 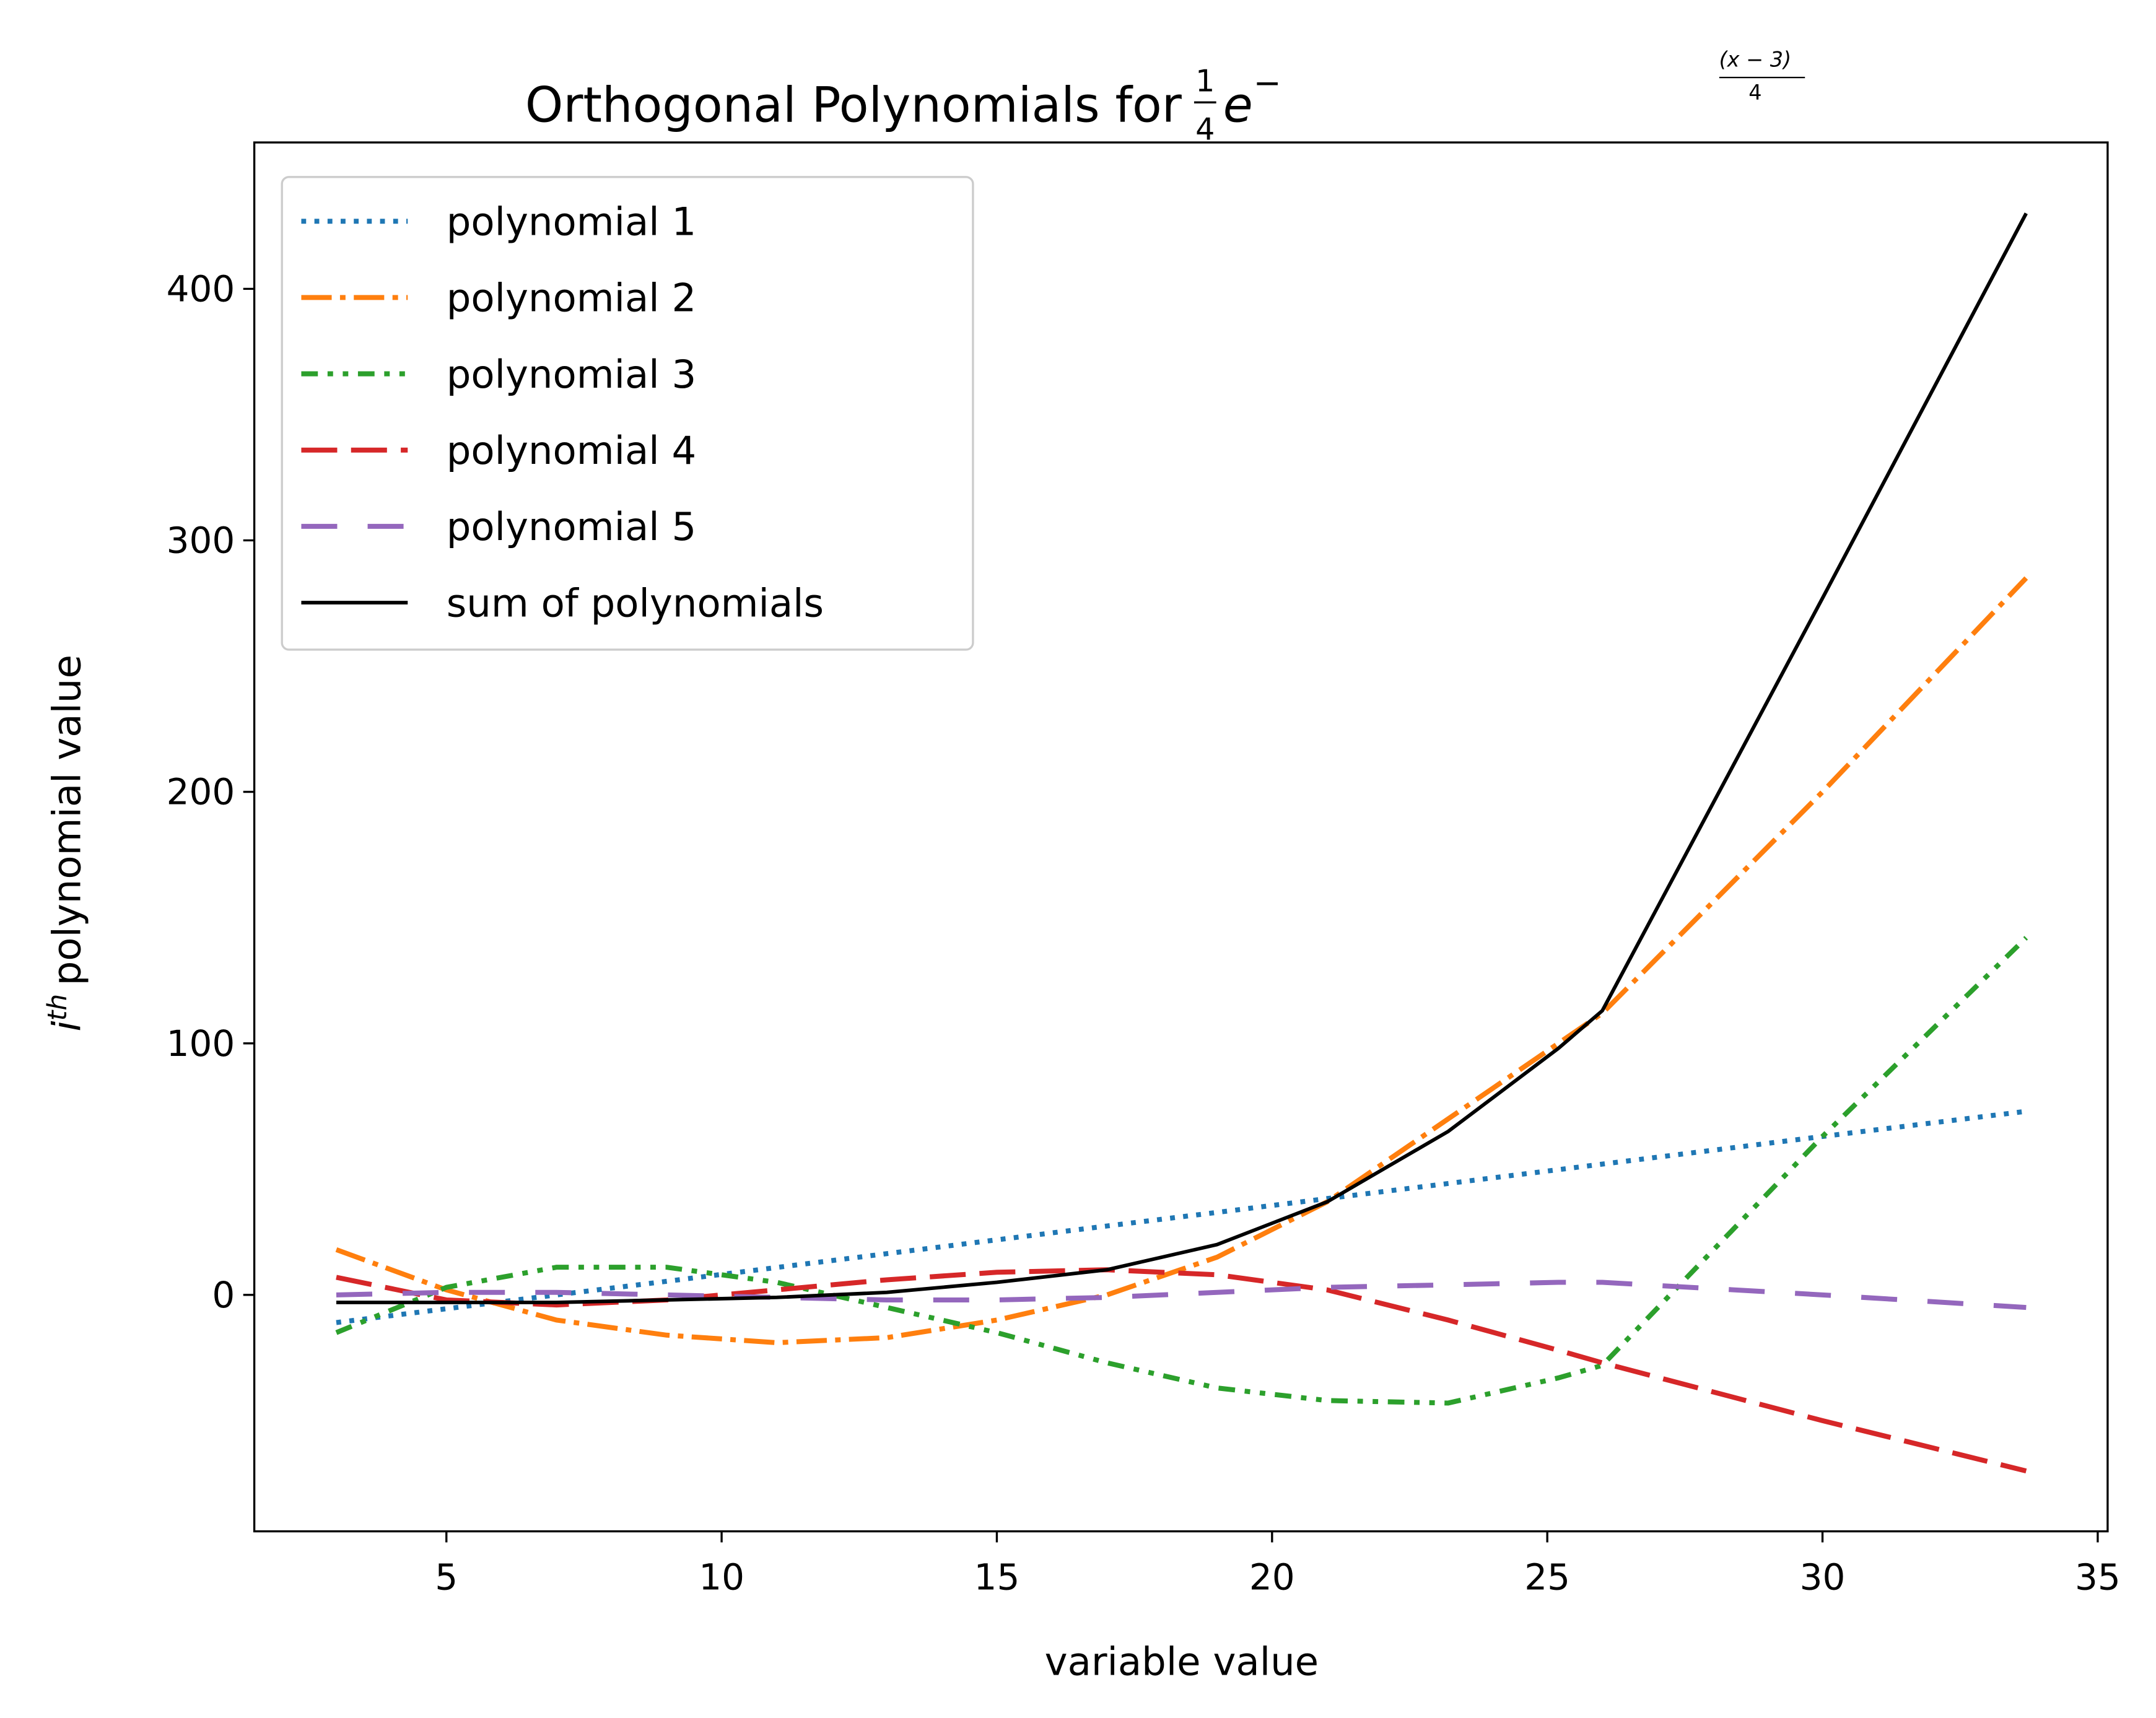 I want to click on y-tick-label: 400, so click(x=201, y=289).